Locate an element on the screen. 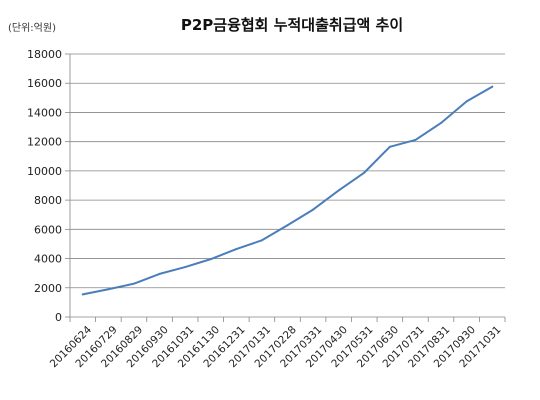 This screenshot has height=400, width=540. y-tick-label: 2000 is located at coordinates (48, 288).